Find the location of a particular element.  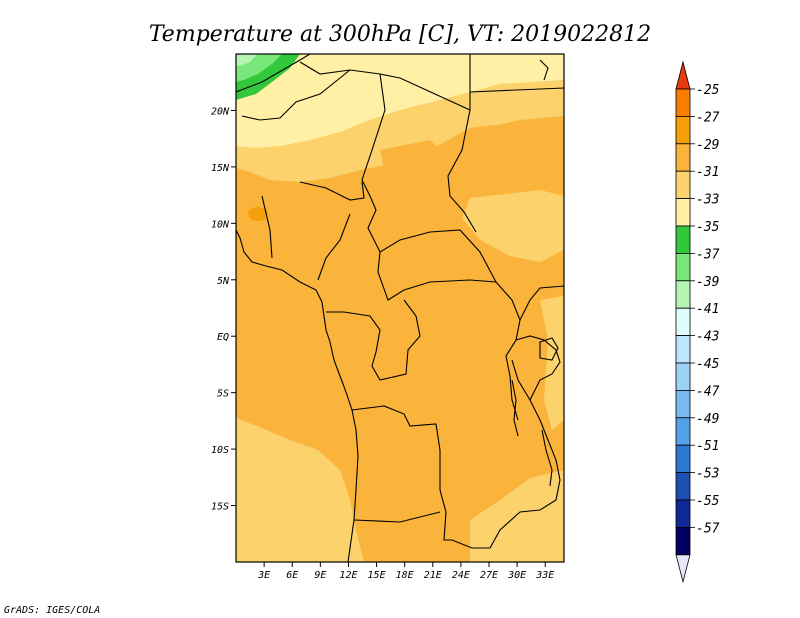

longitude-ticks: 3E 6E 9E 12E 15E 18E 21E 24E 27E 30E 33E is located at coordinates (405, 571).